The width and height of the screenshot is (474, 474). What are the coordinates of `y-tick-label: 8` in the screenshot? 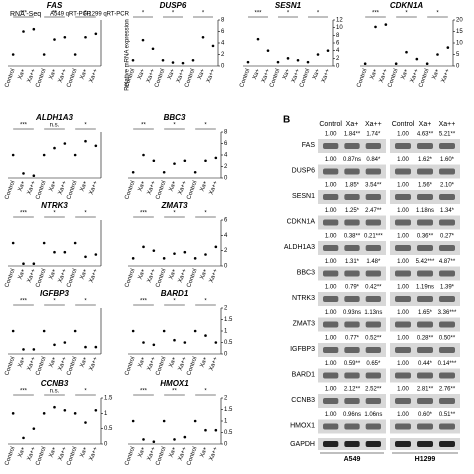 It's located at (223, 21).